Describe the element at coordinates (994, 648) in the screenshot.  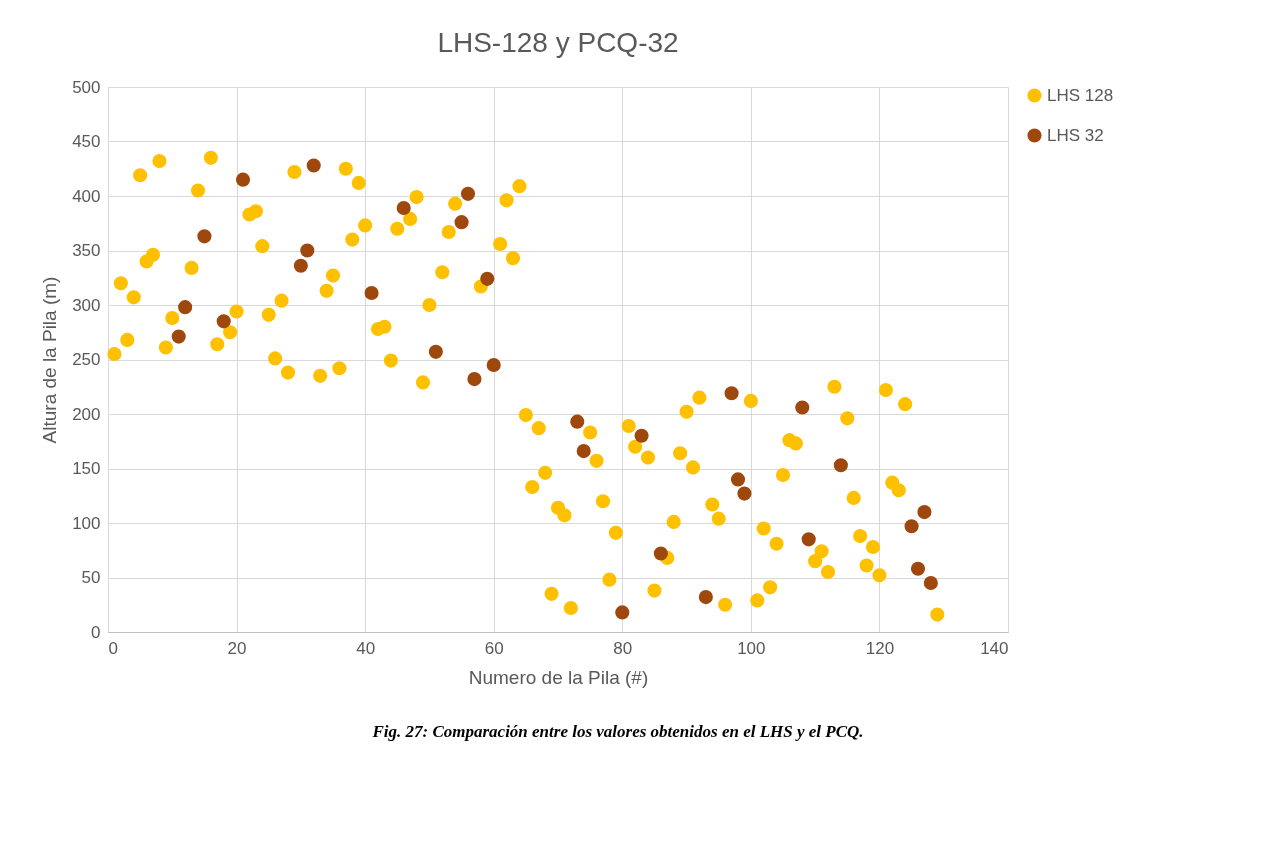
I see `x-tick-label: 140` at that location.